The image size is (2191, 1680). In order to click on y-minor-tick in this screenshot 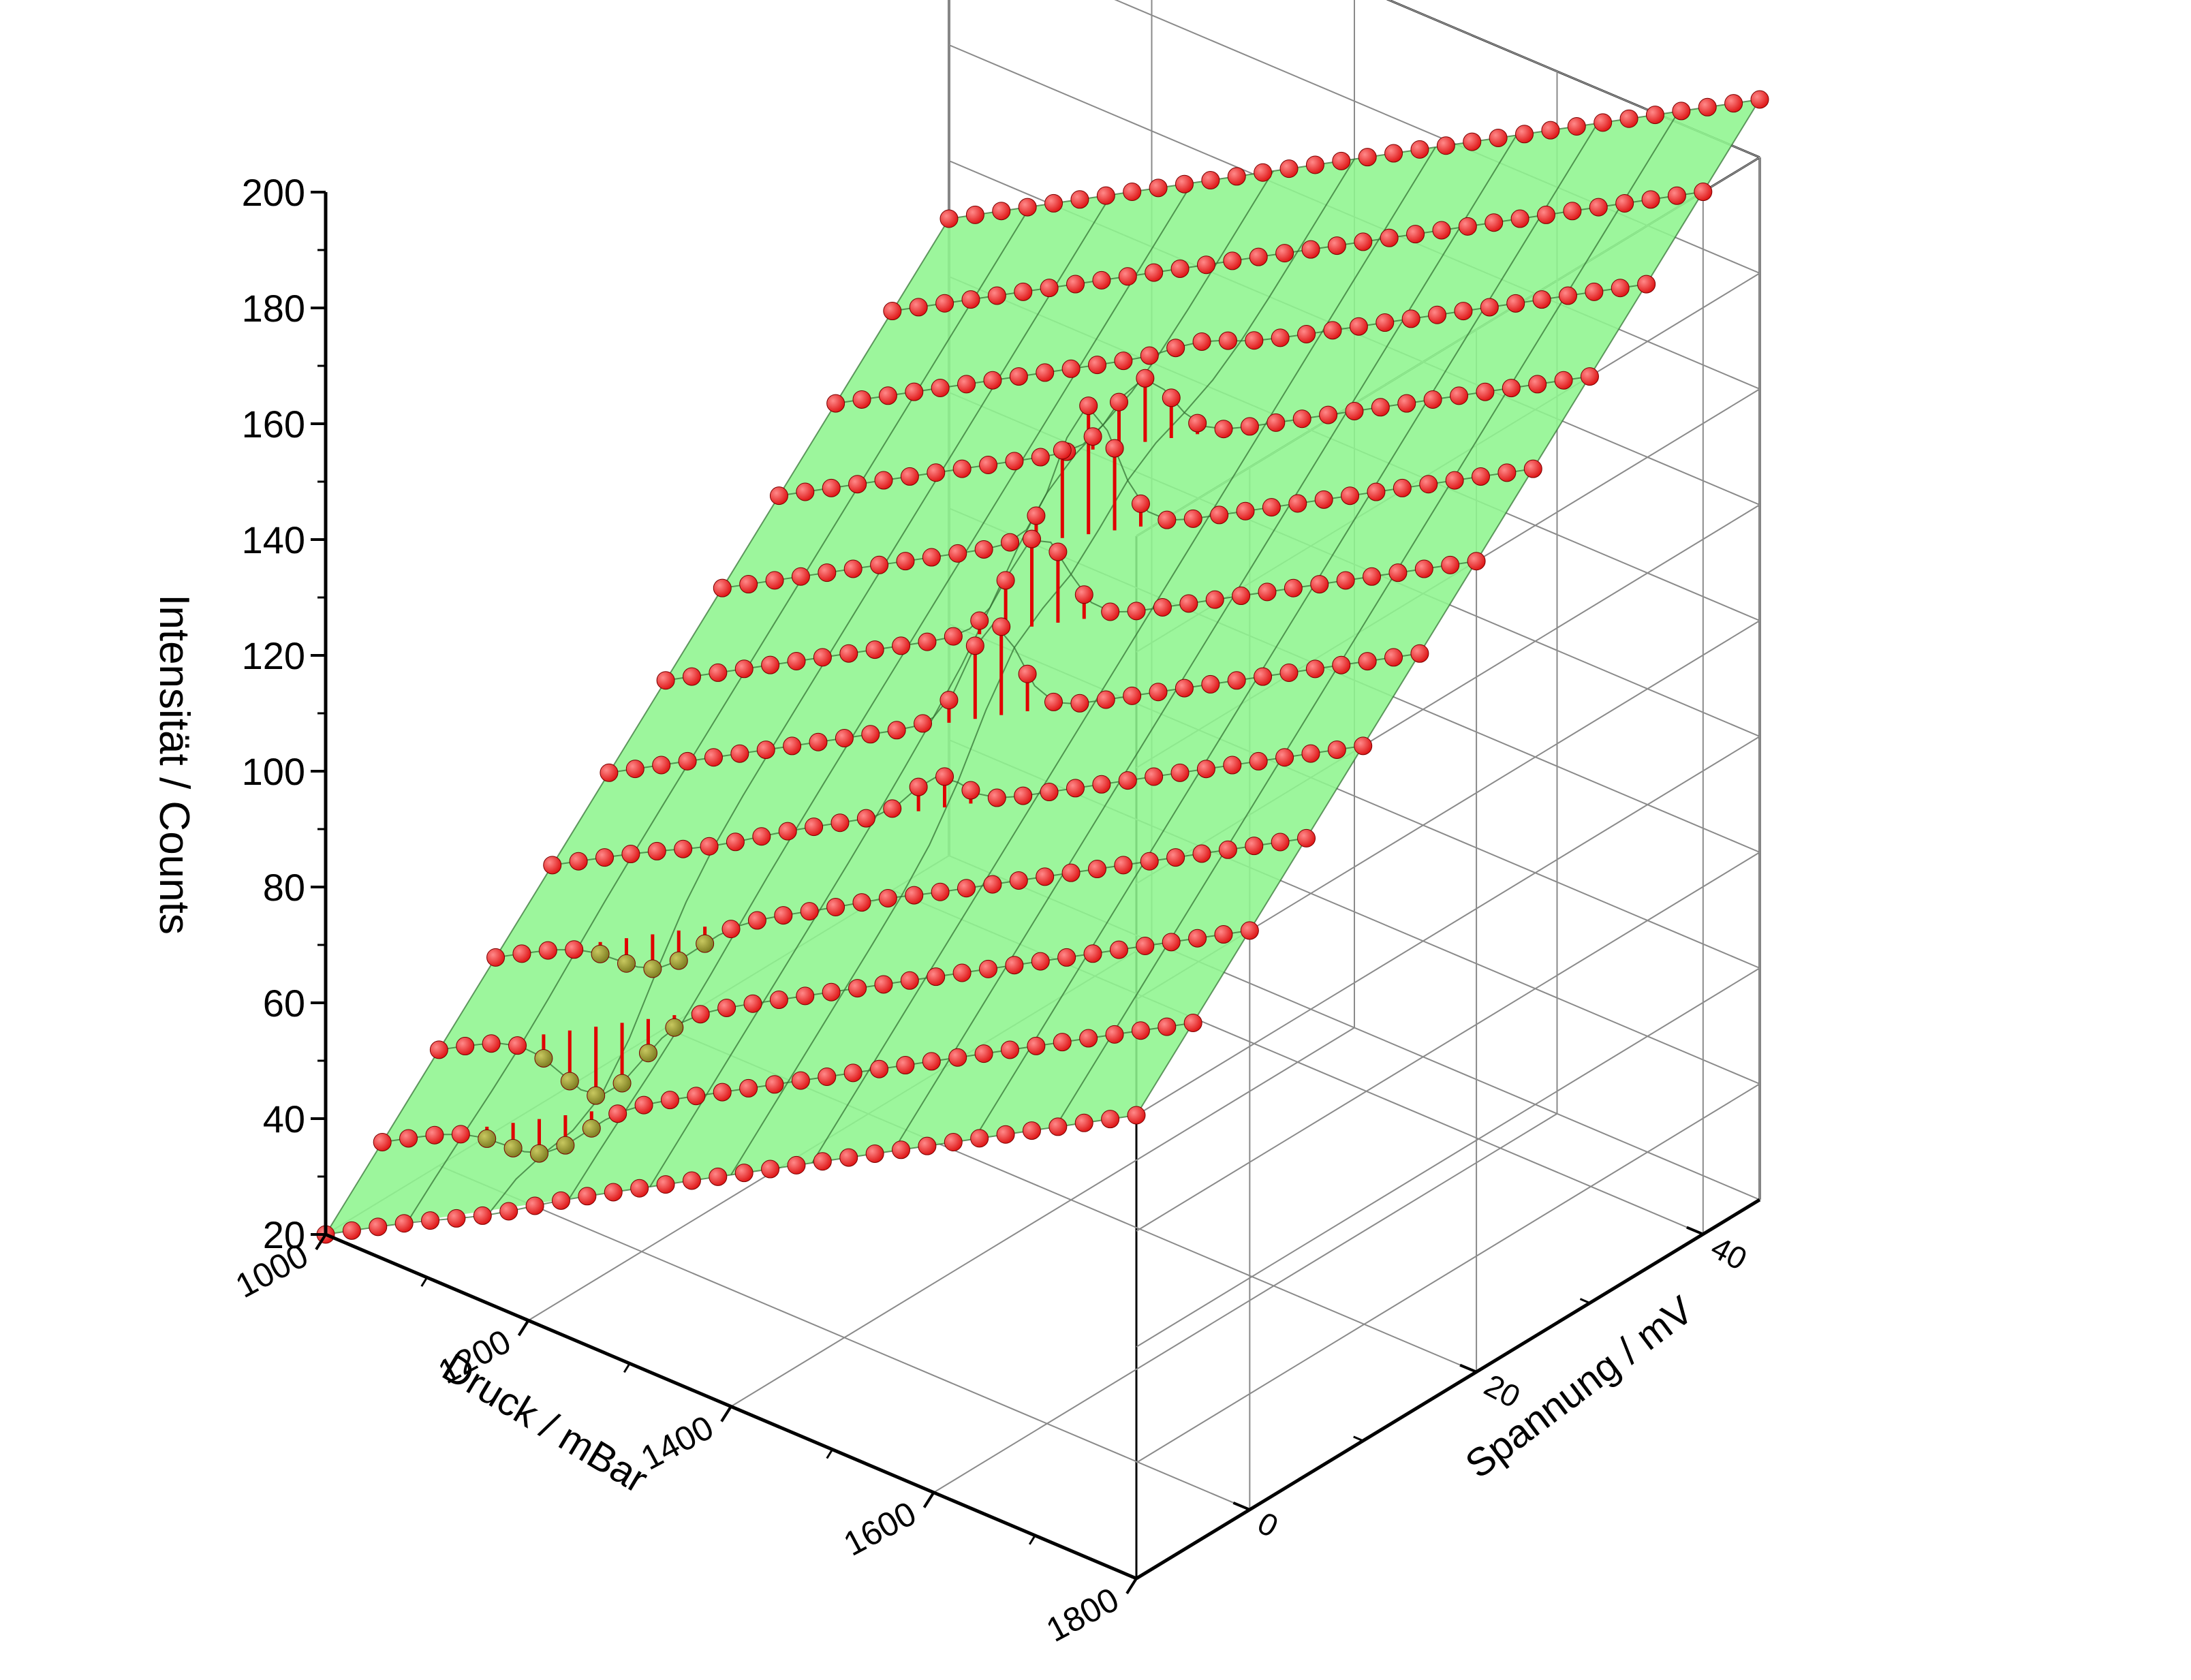, I will do `click(1585, 1301)`.